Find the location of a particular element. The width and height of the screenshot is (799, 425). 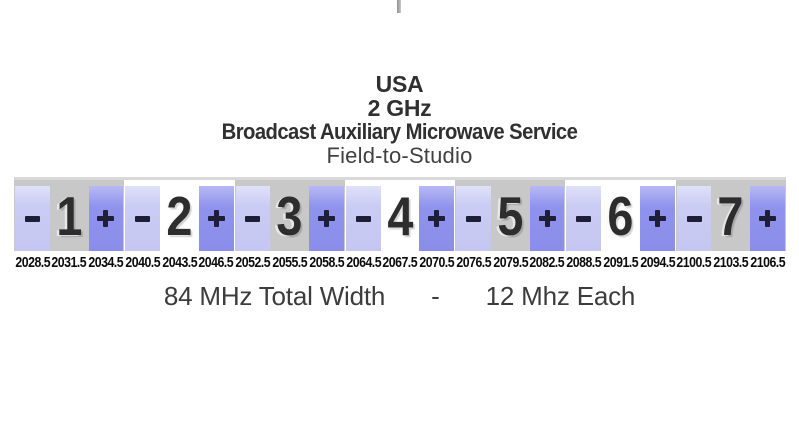

frequency-label: 2103.5 is located at coordinates (731, 263).